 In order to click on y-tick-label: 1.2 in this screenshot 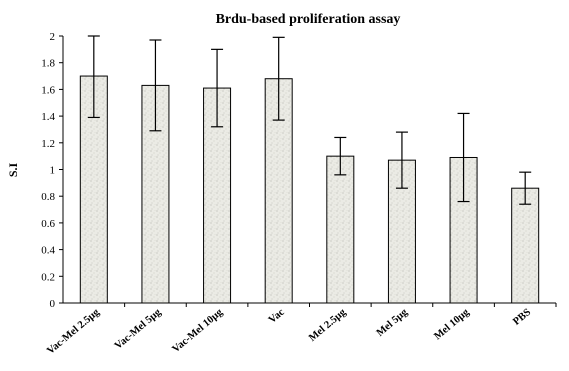, I will do `click(48, 144)`.